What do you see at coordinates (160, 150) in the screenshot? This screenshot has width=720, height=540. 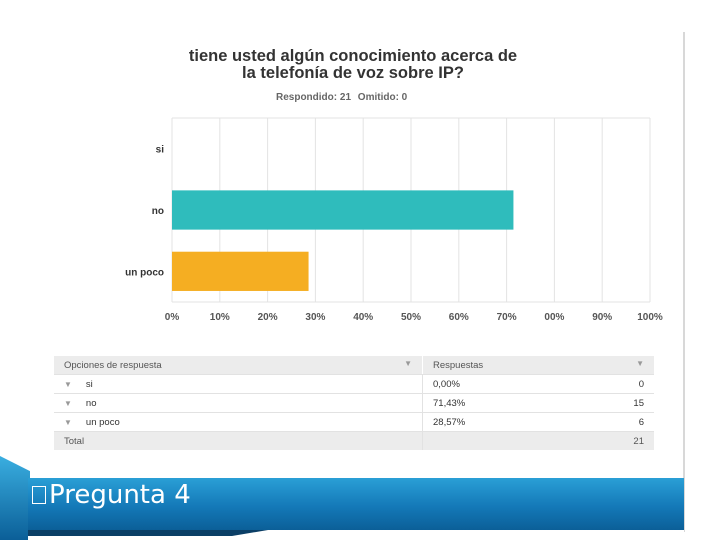 I see `category-label: si` at bounding box center [160, 150].